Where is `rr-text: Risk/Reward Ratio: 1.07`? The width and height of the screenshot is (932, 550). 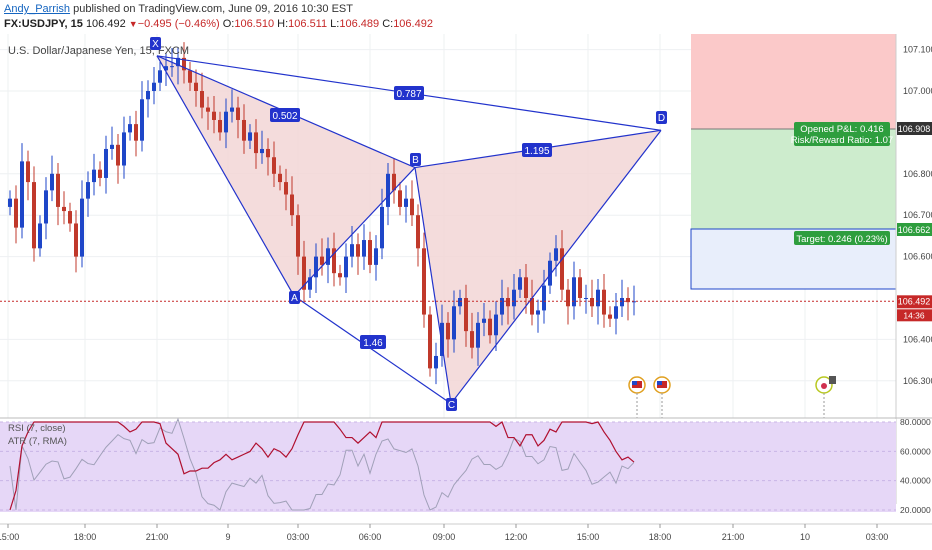 rr-text: Risk/Reward Ratio: 1.07 is located at coordinates (842, 140).